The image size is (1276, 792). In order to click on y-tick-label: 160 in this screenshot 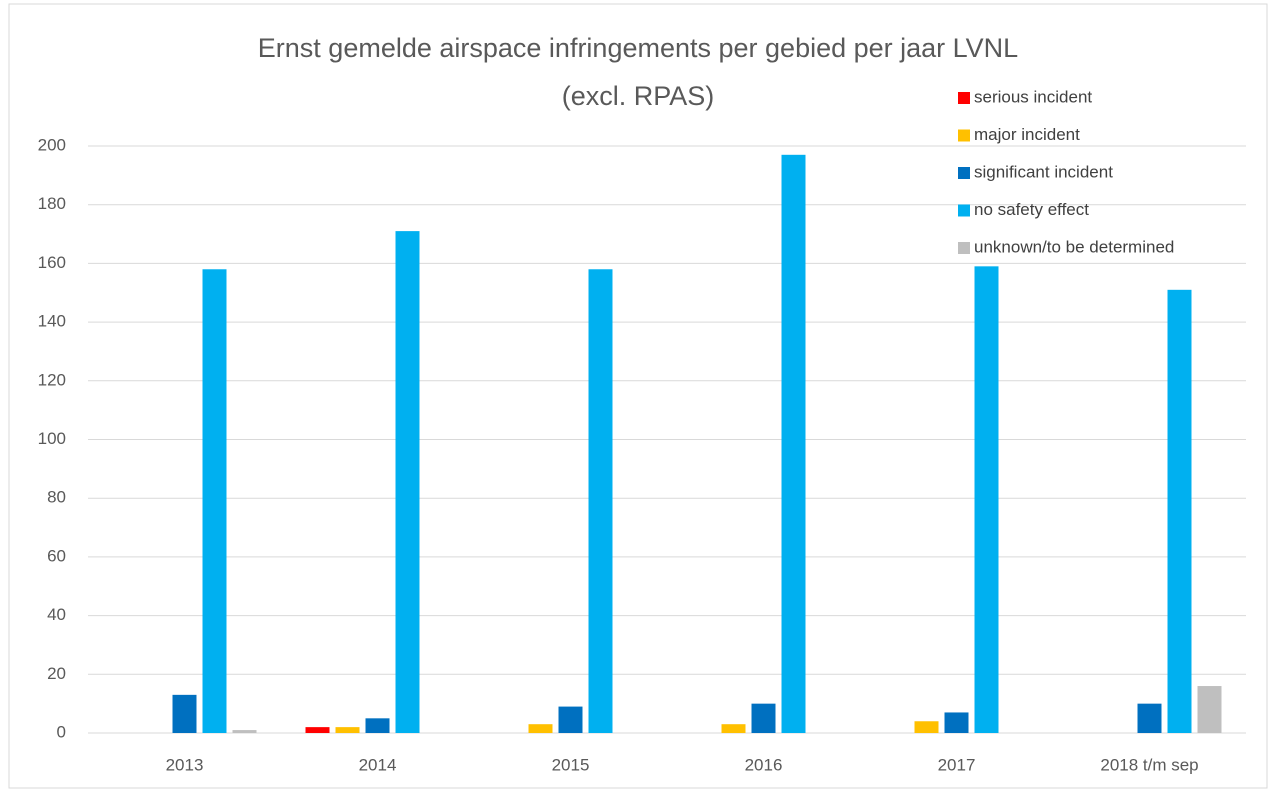, I will do `click(52, 262)`.